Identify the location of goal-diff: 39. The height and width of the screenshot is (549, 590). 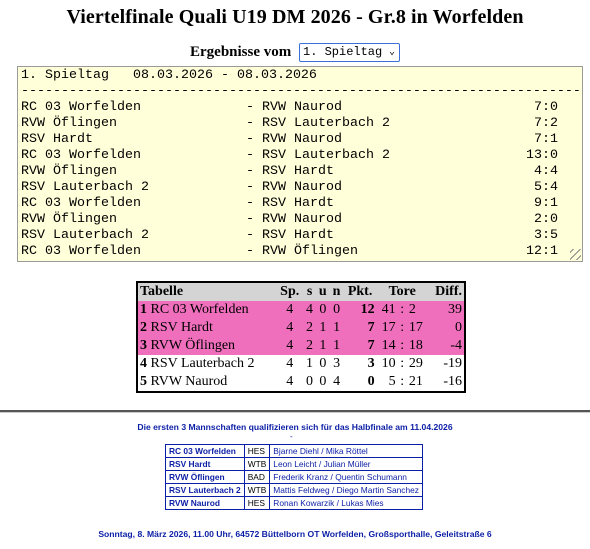
(446, 310).